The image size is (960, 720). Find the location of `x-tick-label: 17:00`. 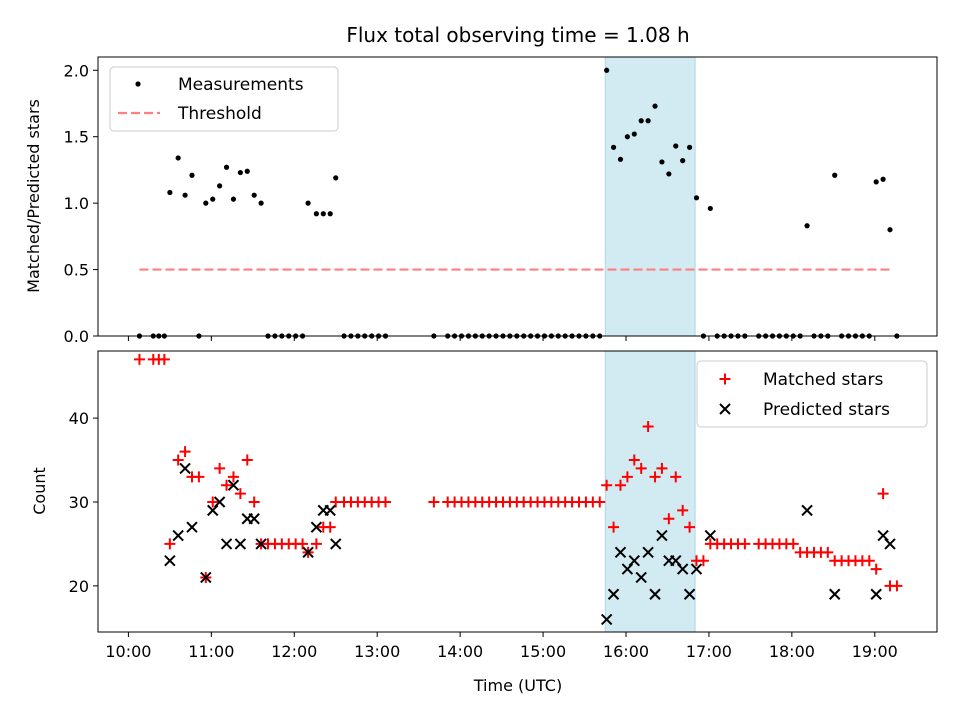

x-tick-label: 17:00 is located at coordinates (709, 651).